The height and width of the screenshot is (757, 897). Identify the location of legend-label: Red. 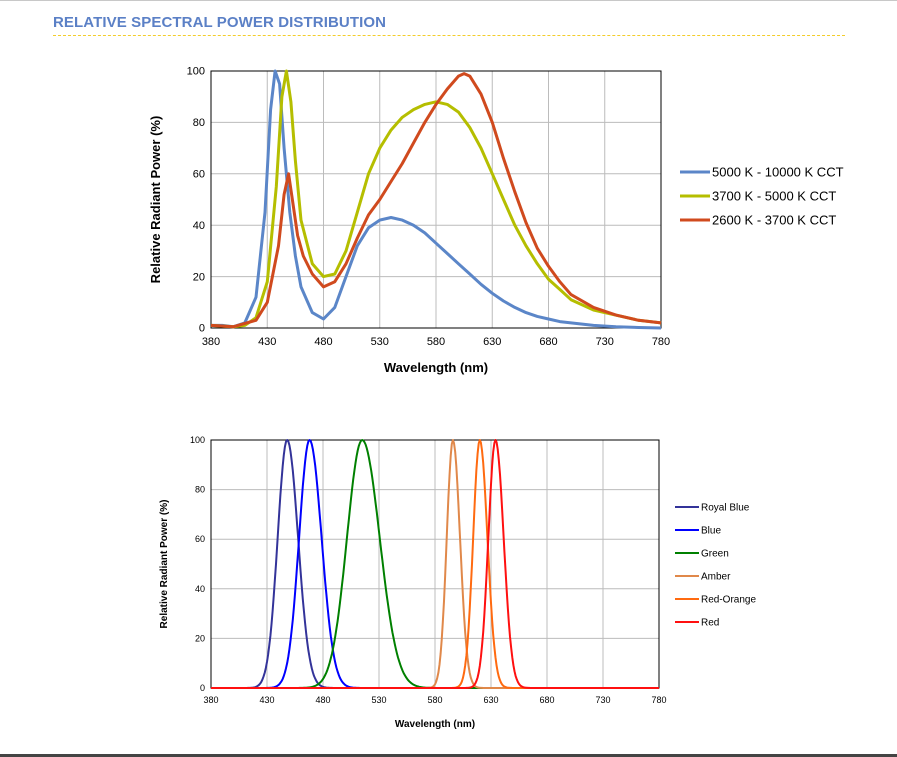
(710, 622).